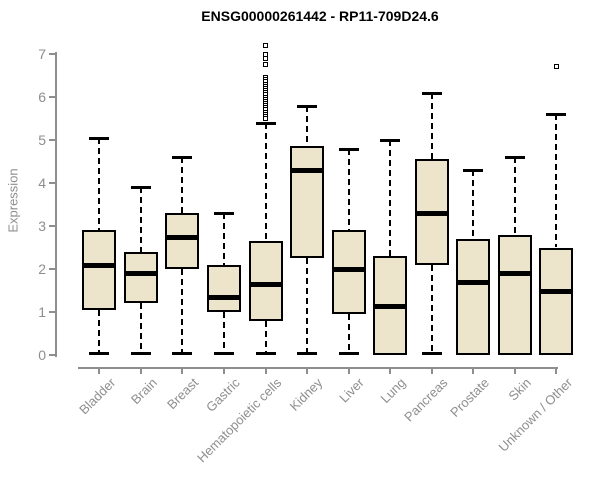 This screenshot has height=500, width=600. Describe the element at coordinates (469, 397) in the screenshot. I see `x-axis-tick-label: Prostate` at that location.